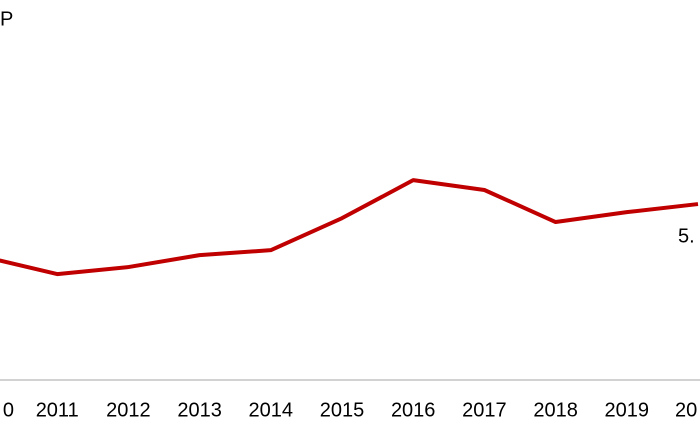 The image size is (700, 441). What do you see at coordinates (627, 410) in the screenshot?
I see `x-tick-label: 2019` at bounding box center [627, 410].